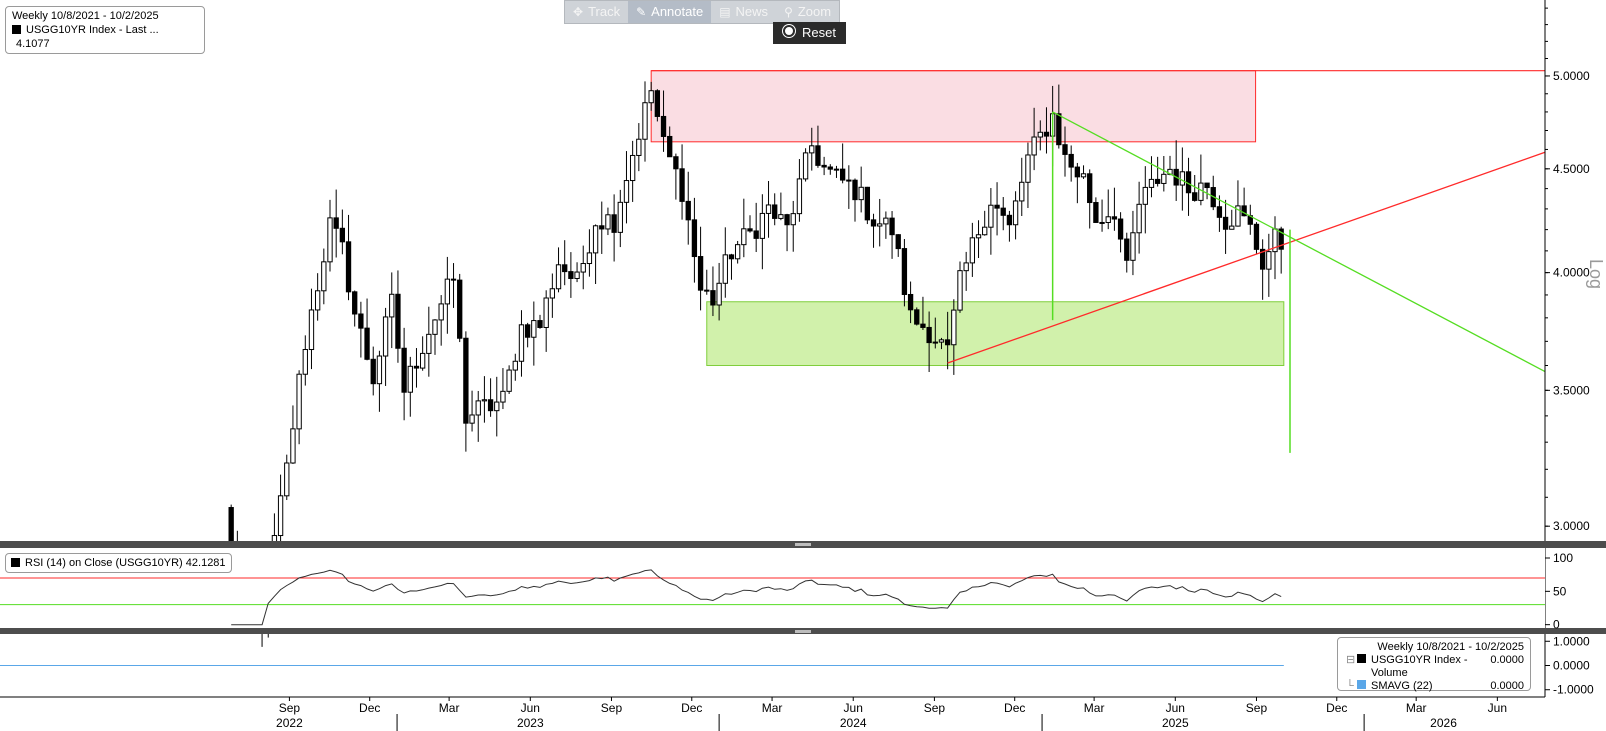 Image resolution: width=1606 pixels, height=731 pixels. What do you see at coordinates (807, 12) in the screenshot?
I see `zoom-button: ⚲ Zoom` at bounding box center [807, 12].